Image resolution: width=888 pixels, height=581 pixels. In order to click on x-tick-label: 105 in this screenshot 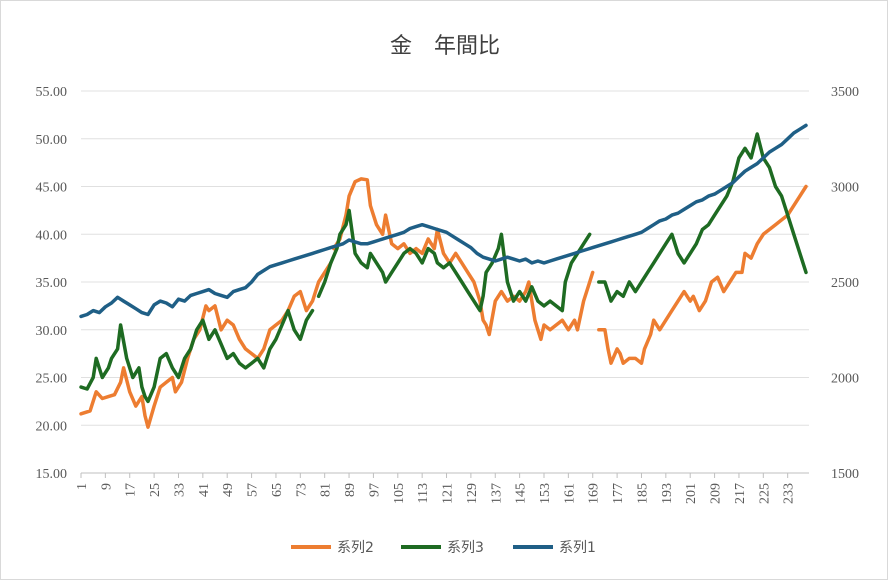, I will do `click(399, 493)`.